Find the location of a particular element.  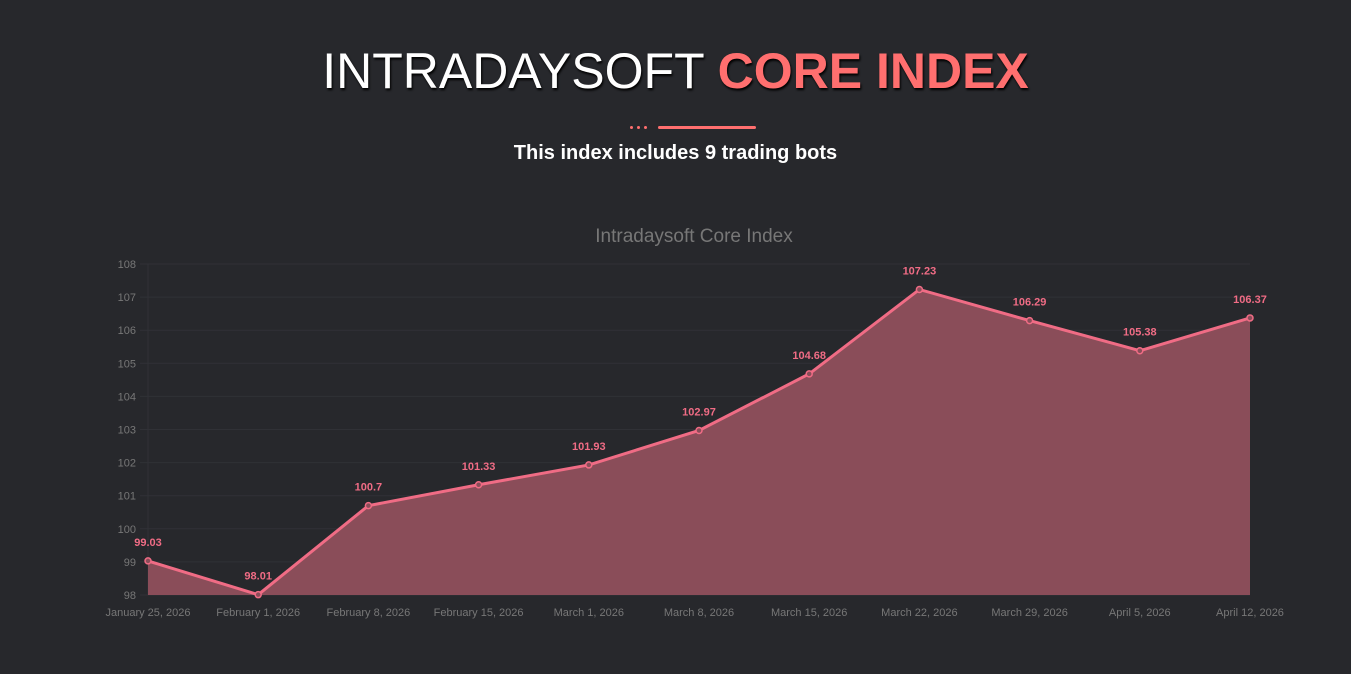

data-label: 98.01 is located at coordinates (258, 577).